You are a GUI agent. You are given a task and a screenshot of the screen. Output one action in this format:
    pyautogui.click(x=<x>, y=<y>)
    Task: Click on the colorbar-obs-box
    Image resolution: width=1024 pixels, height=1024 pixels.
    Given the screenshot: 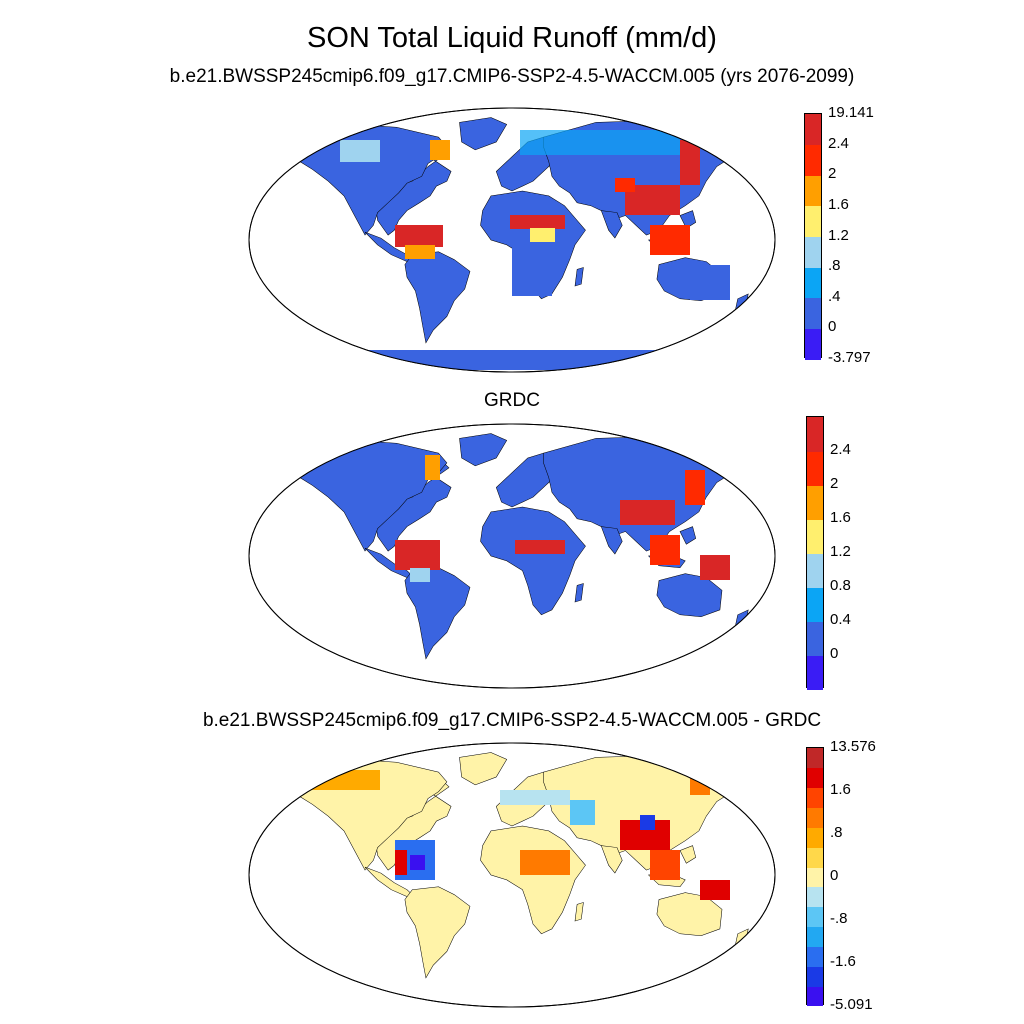 What is the action you would take?
    pyautogui.click(x=815, y=553)
    